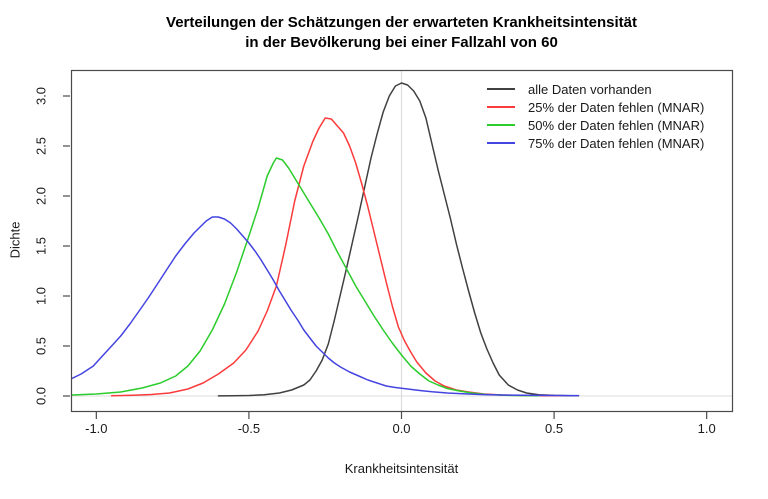 This screenshot has width=768, height=499. What do you see at coordinates (590, 89) in the screenshot?
I see `legend-label: alle Daten vorhanden` at bounding box center [590, 89].